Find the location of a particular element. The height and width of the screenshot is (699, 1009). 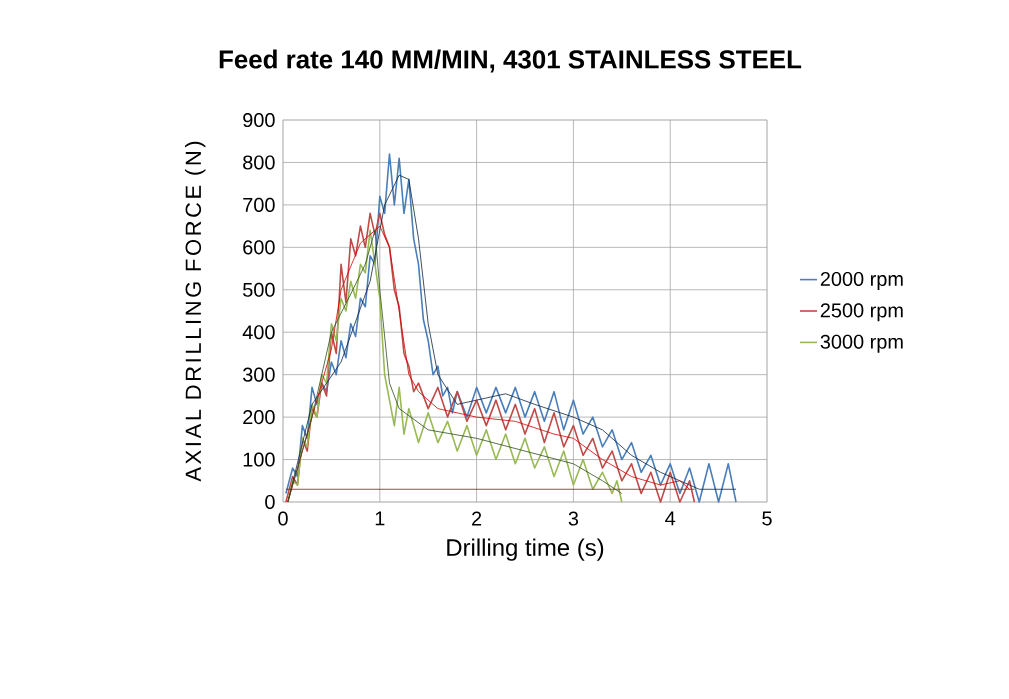

legend-label: 2000 rpm is located at coordinates (861, 280).